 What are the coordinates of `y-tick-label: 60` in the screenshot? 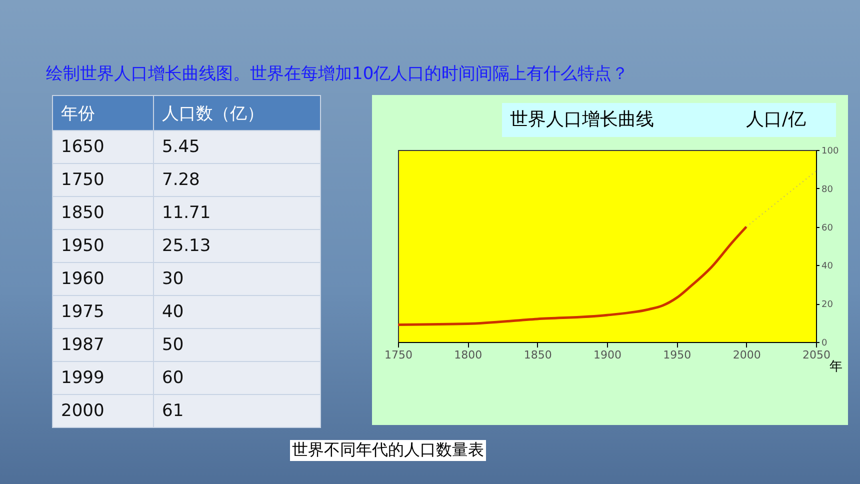 It's located at (828, 228).